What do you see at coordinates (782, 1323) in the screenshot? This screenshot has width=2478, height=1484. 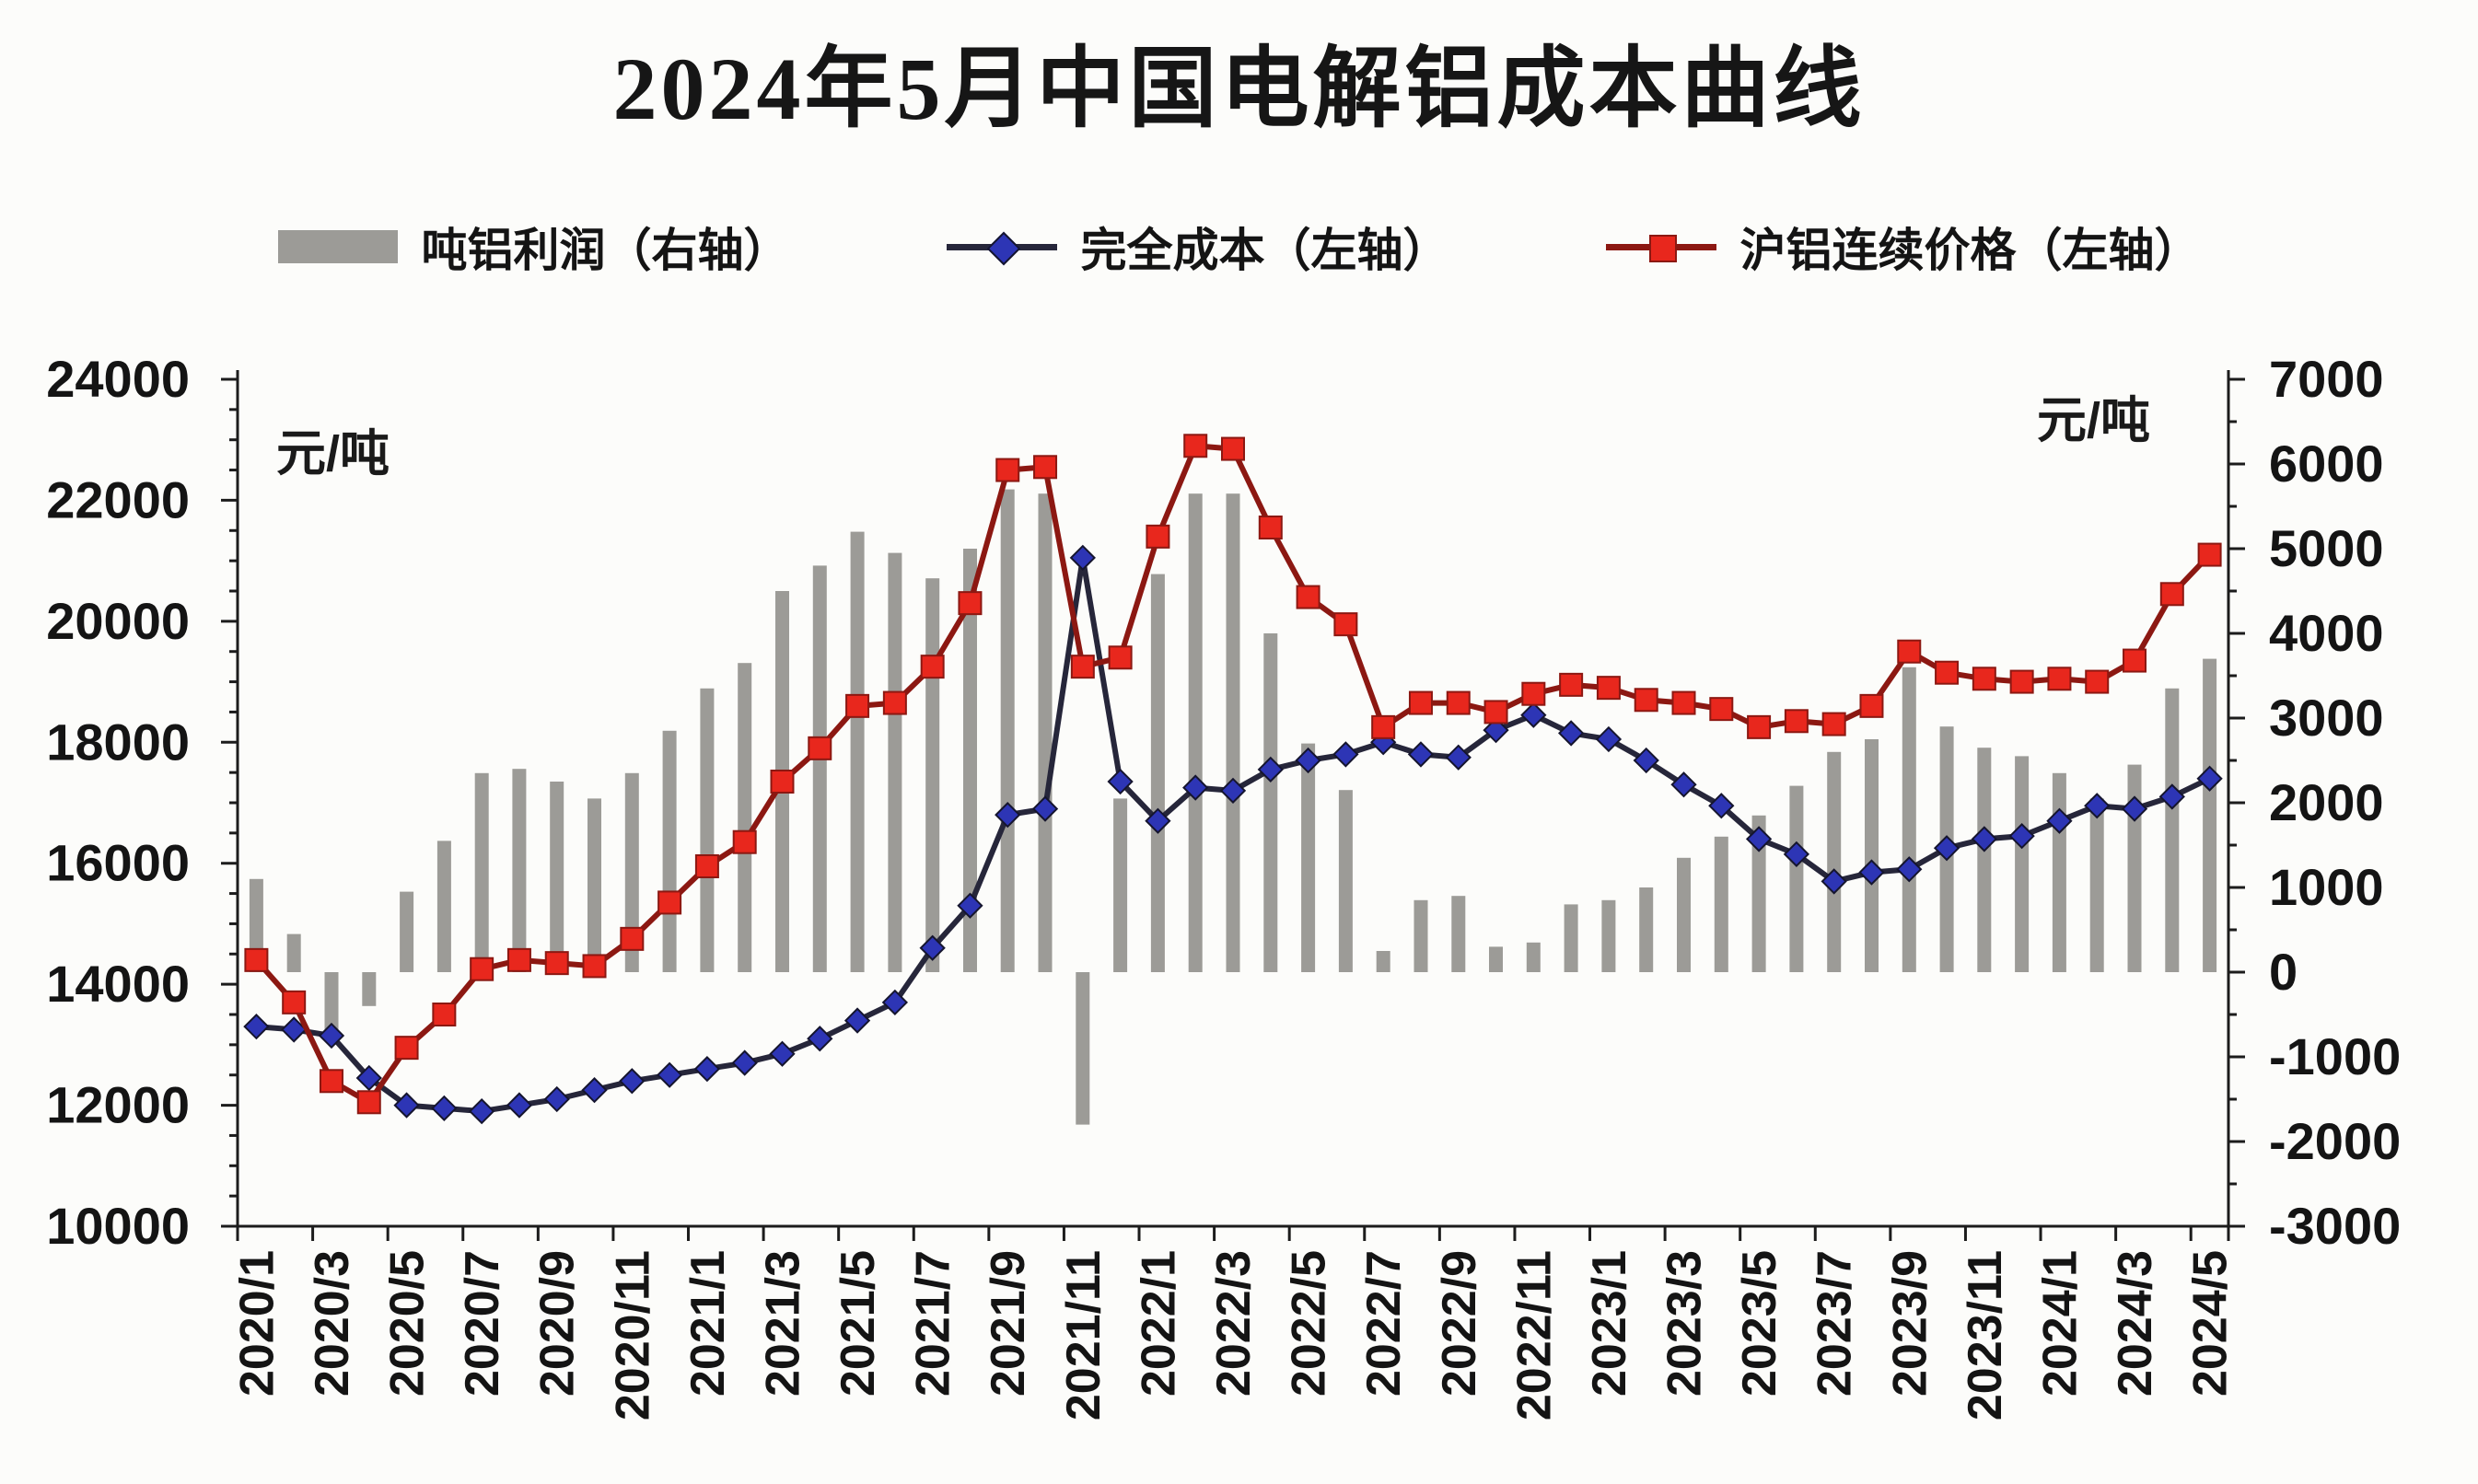 I see `x-axis-tick-label: 2021/3` at bounding box center [782, 1323].